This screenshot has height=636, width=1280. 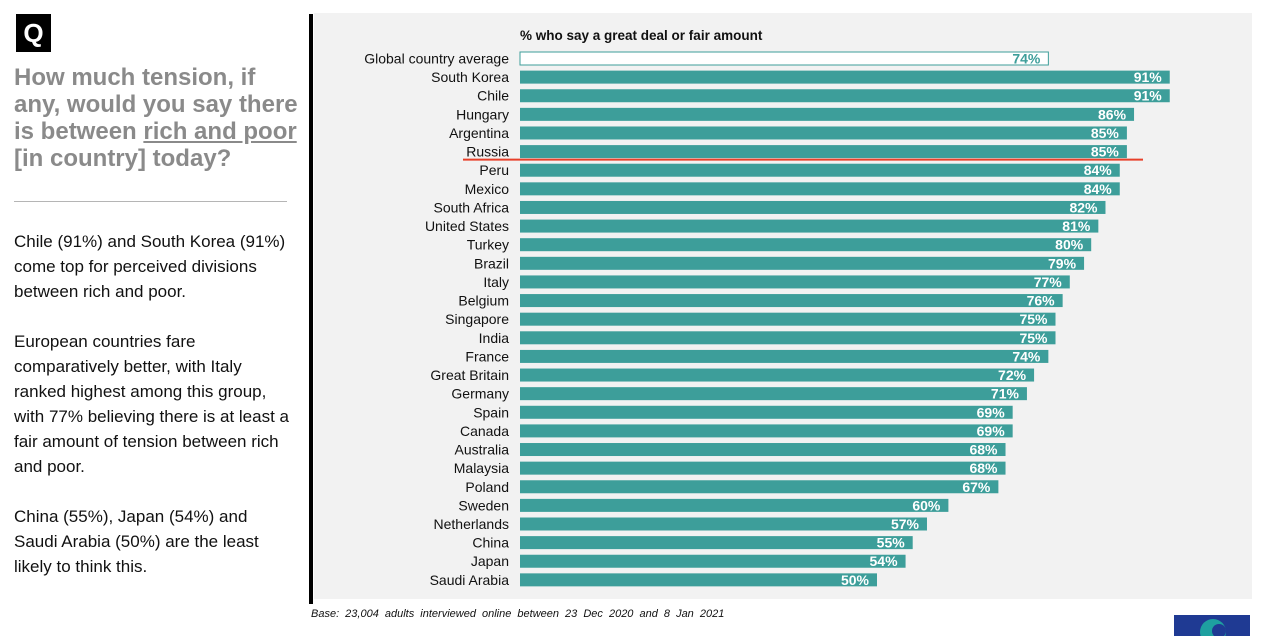 I want to click on bar-france, so click(x=784, y=356).